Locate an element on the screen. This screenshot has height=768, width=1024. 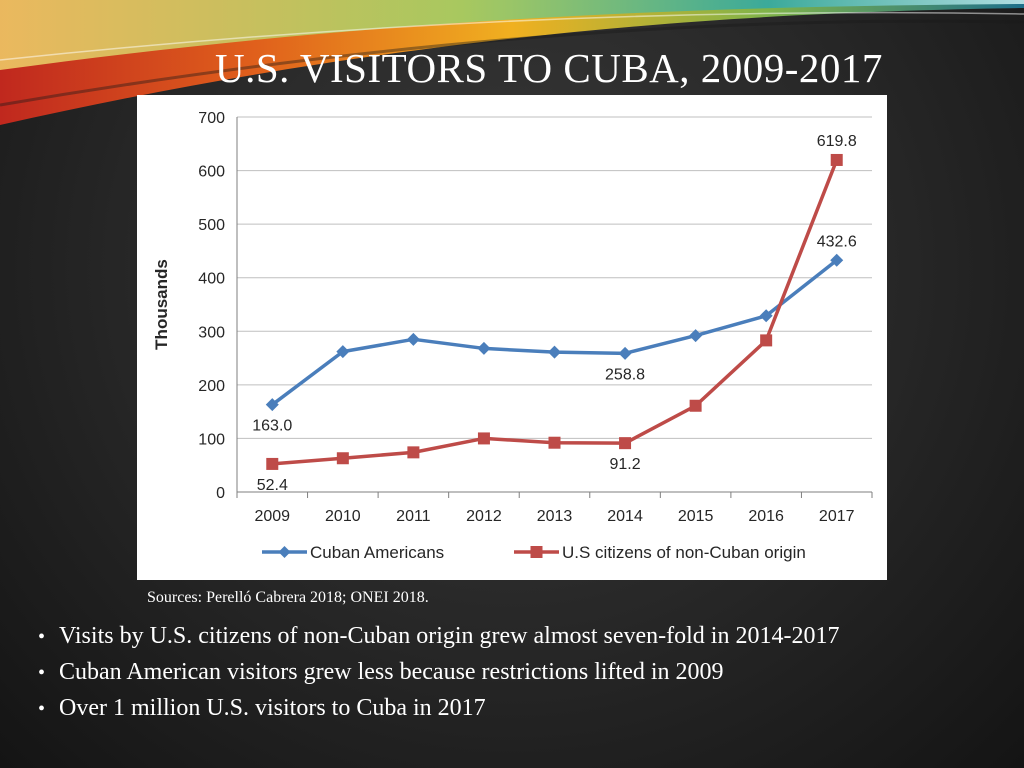
data-label: 163.0 is located at coordinates (272, 426).